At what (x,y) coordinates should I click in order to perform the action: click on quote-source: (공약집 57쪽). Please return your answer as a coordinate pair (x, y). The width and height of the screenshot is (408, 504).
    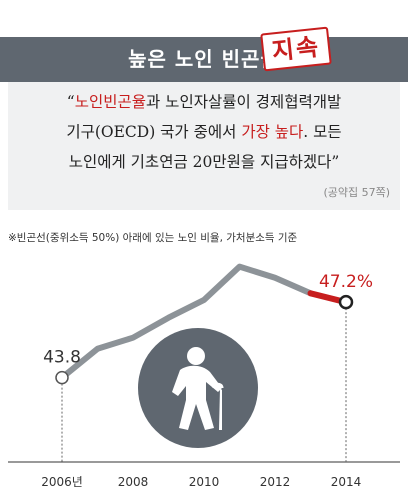
    Looking at the image, I should click on (356, 192).